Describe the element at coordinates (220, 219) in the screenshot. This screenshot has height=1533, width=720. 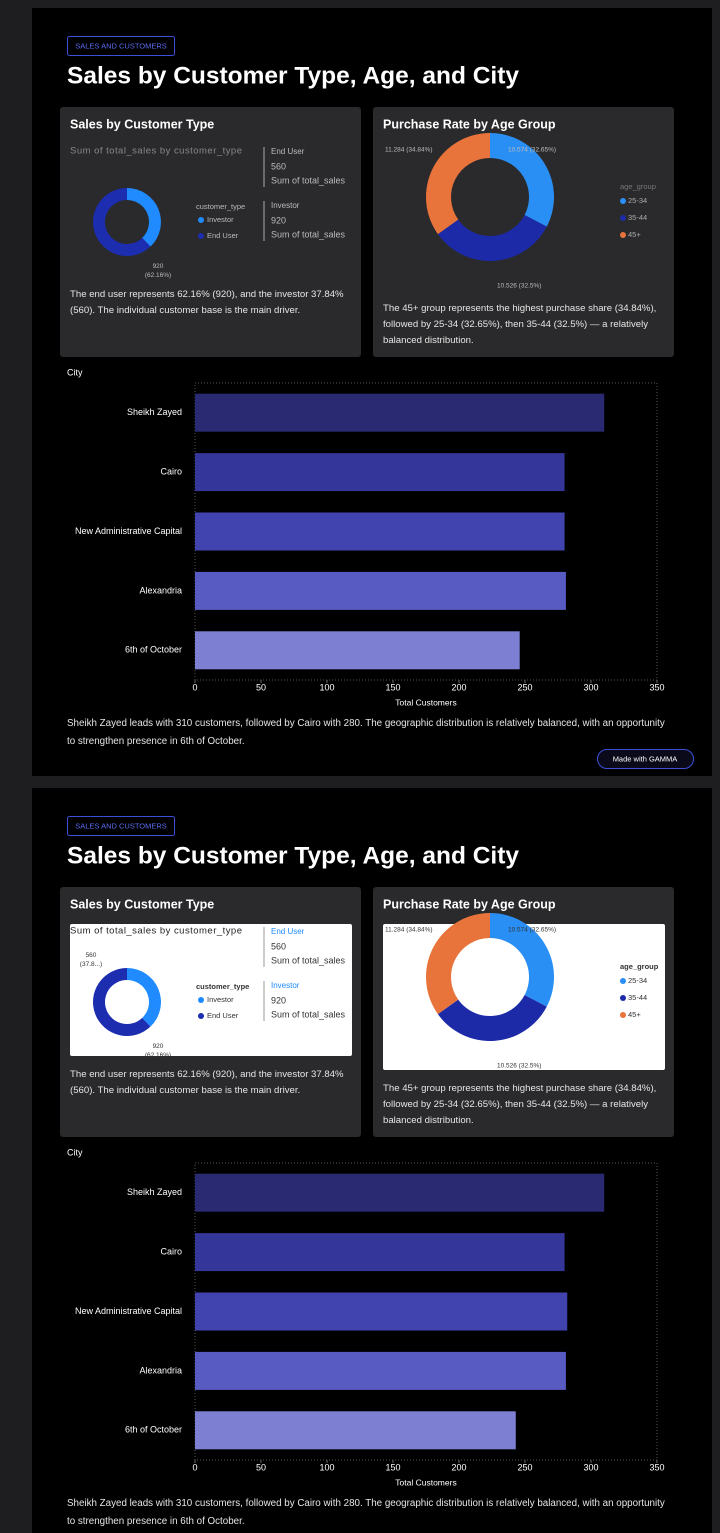
I see `legend-label: Investor` at that location.